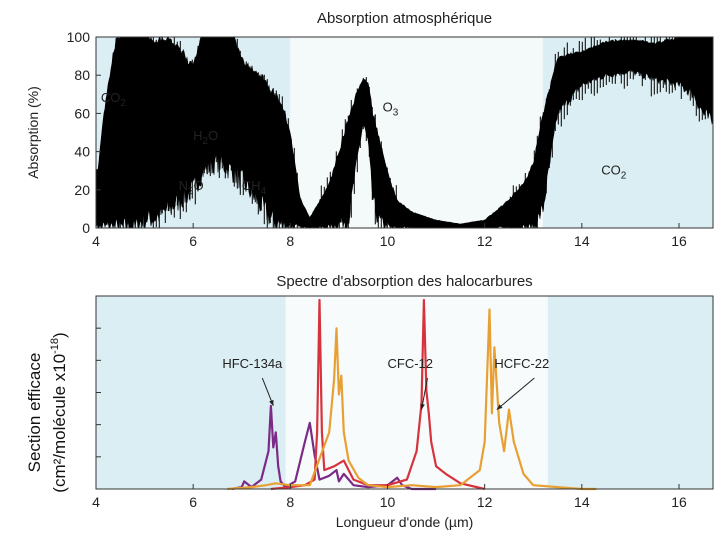 The width and height of the screenshot is (727, 541). What do you see at coordinates (82, 190) in the screenshot?
I see `y-tick-label: 20` at bounding box center [82, 190].